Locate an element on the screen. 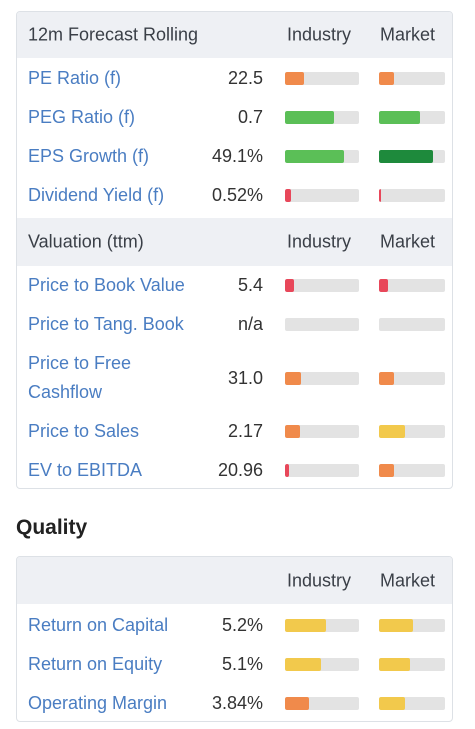 This screenshot has width=475, height=729. price-to-tang-book-value: n/a is located at coordinates (250, 324).